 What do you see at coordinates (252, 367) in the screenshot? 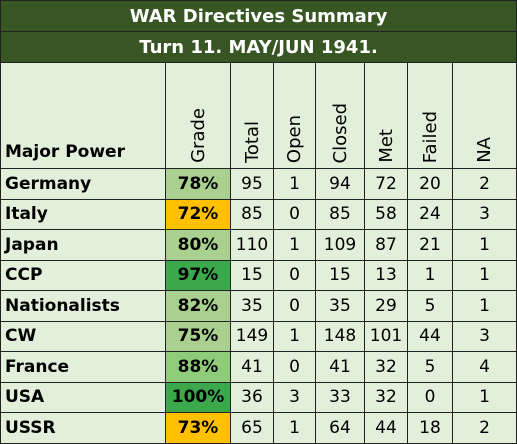
I see `total-cell: 41` at bounding box center [252, 367].